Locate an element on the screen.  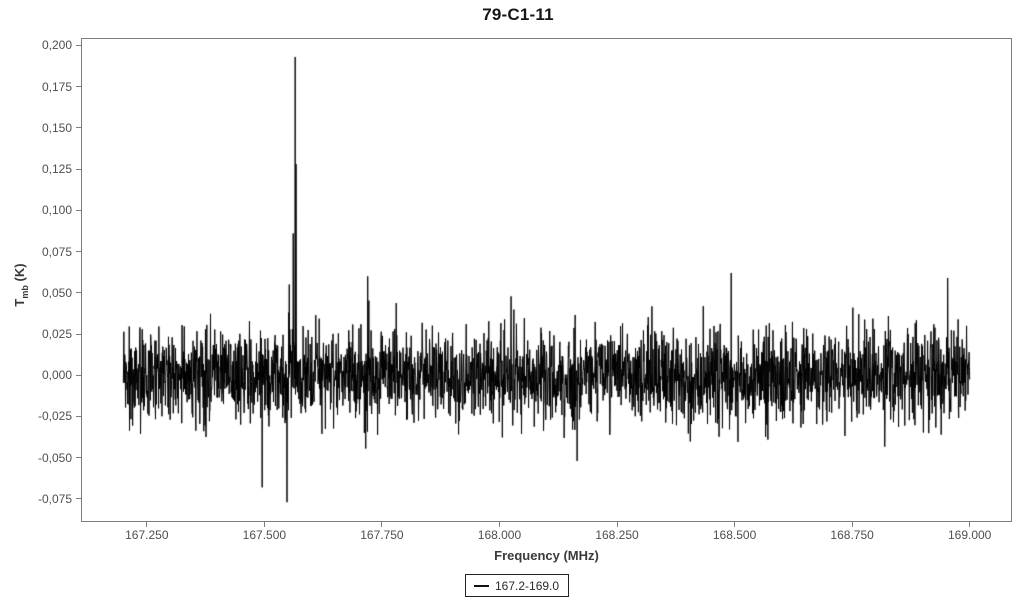
legend: 167.2-169.0 is located at coordinates (517, 585).